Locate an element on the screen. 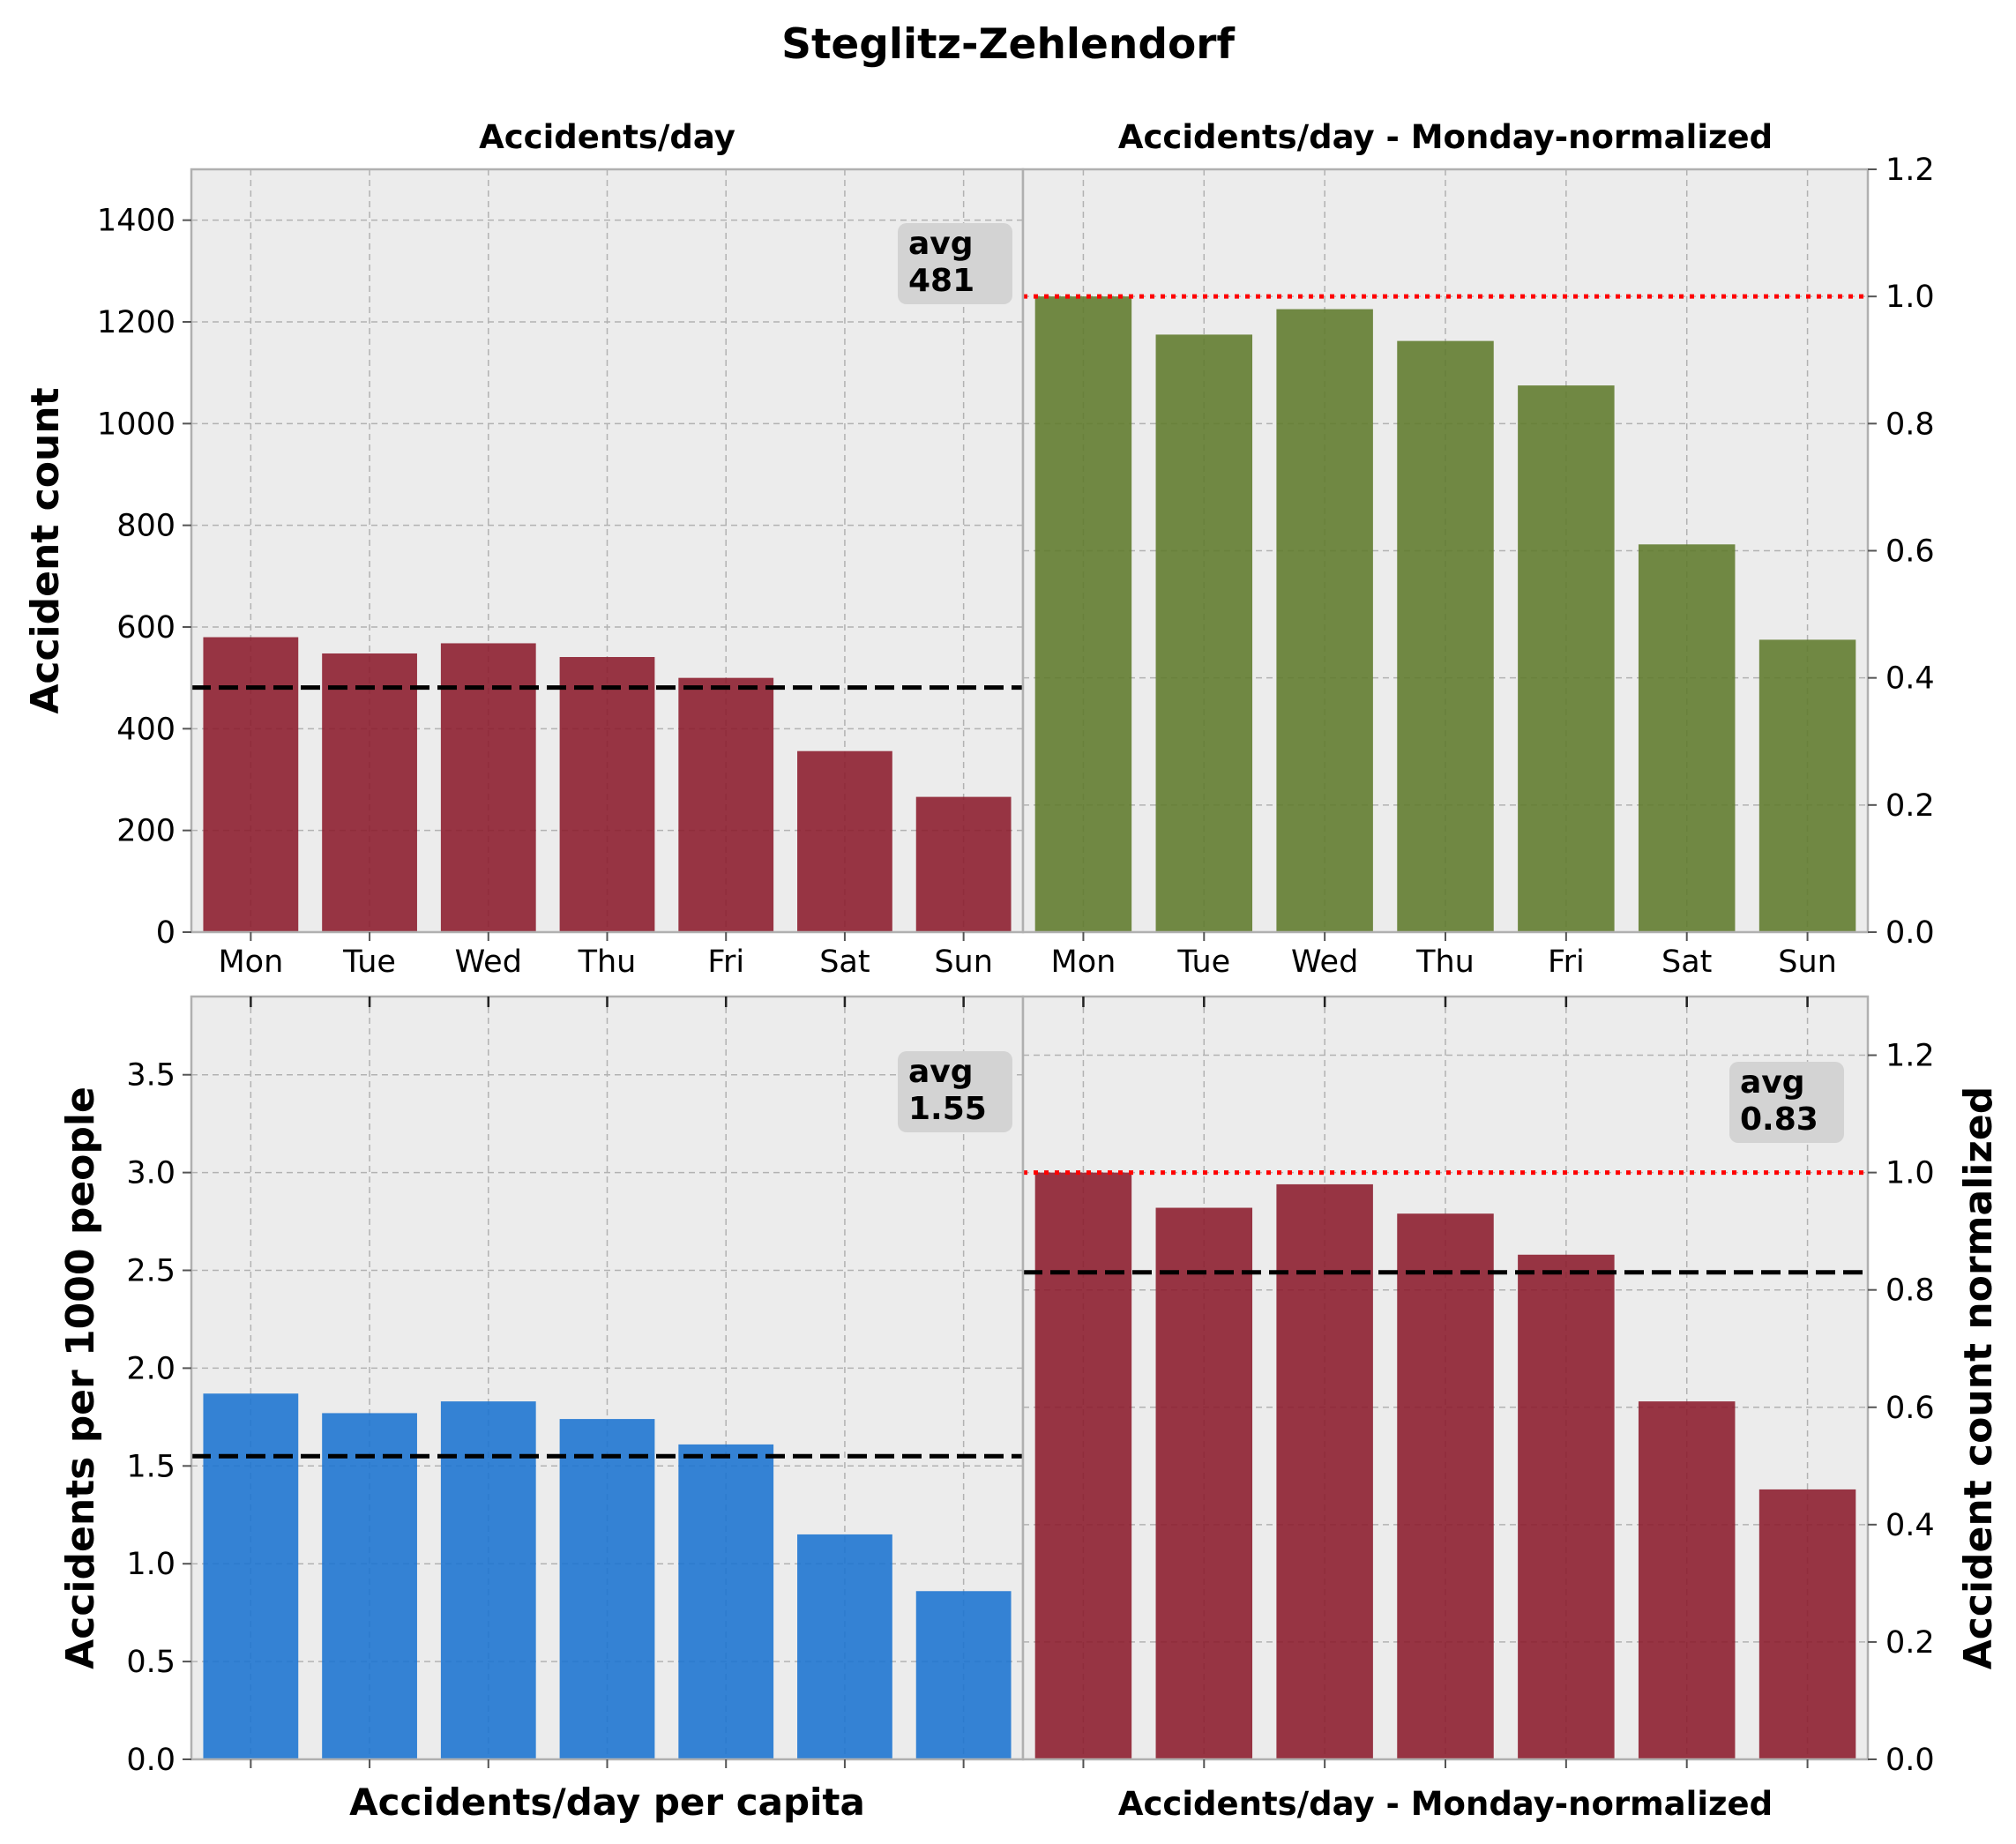 This screenshot has width=2016, height=1844. y-tick-label: 400 is located at coordinates (145, 729).